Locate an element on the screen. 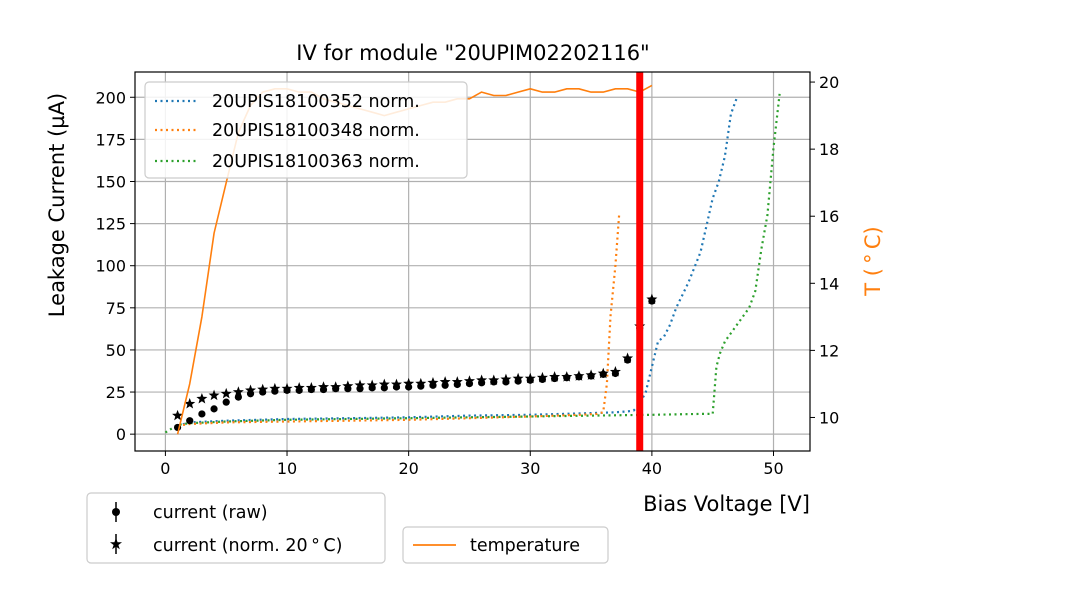  legend-marker-circle is located at coordinates (116, 512).